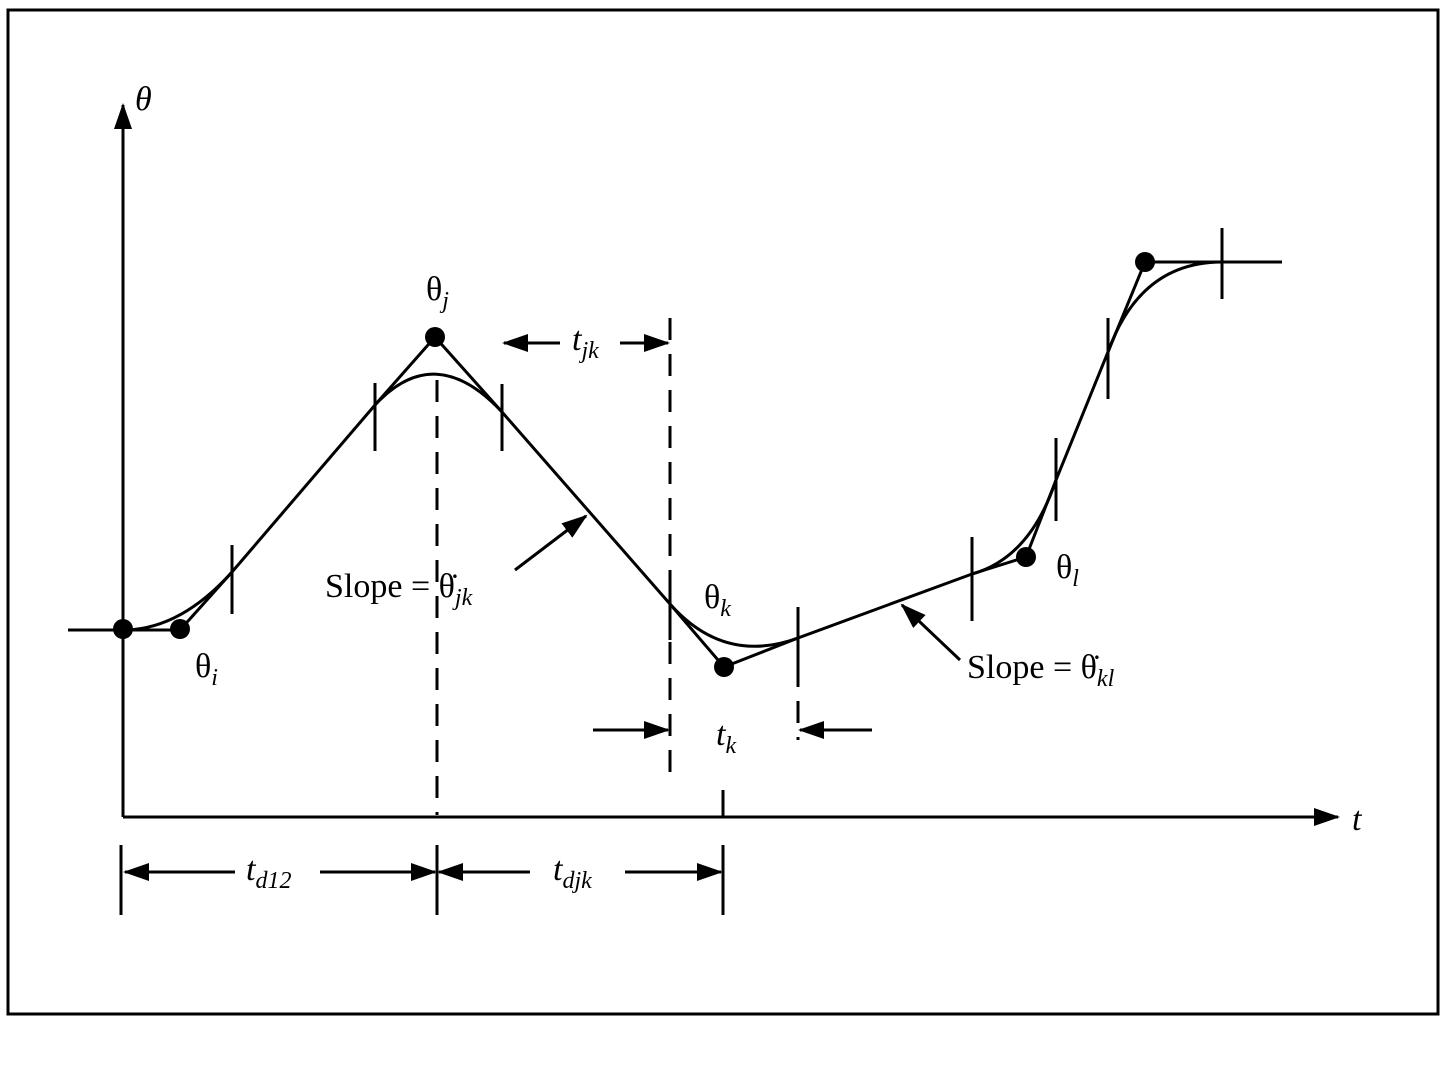 The height and width of the screenshot is (1086, 1448). What do you see at coordinates (143, 99) in the screenshot?
I see `y-axis-label: θ` at bounding box center [143, 99].